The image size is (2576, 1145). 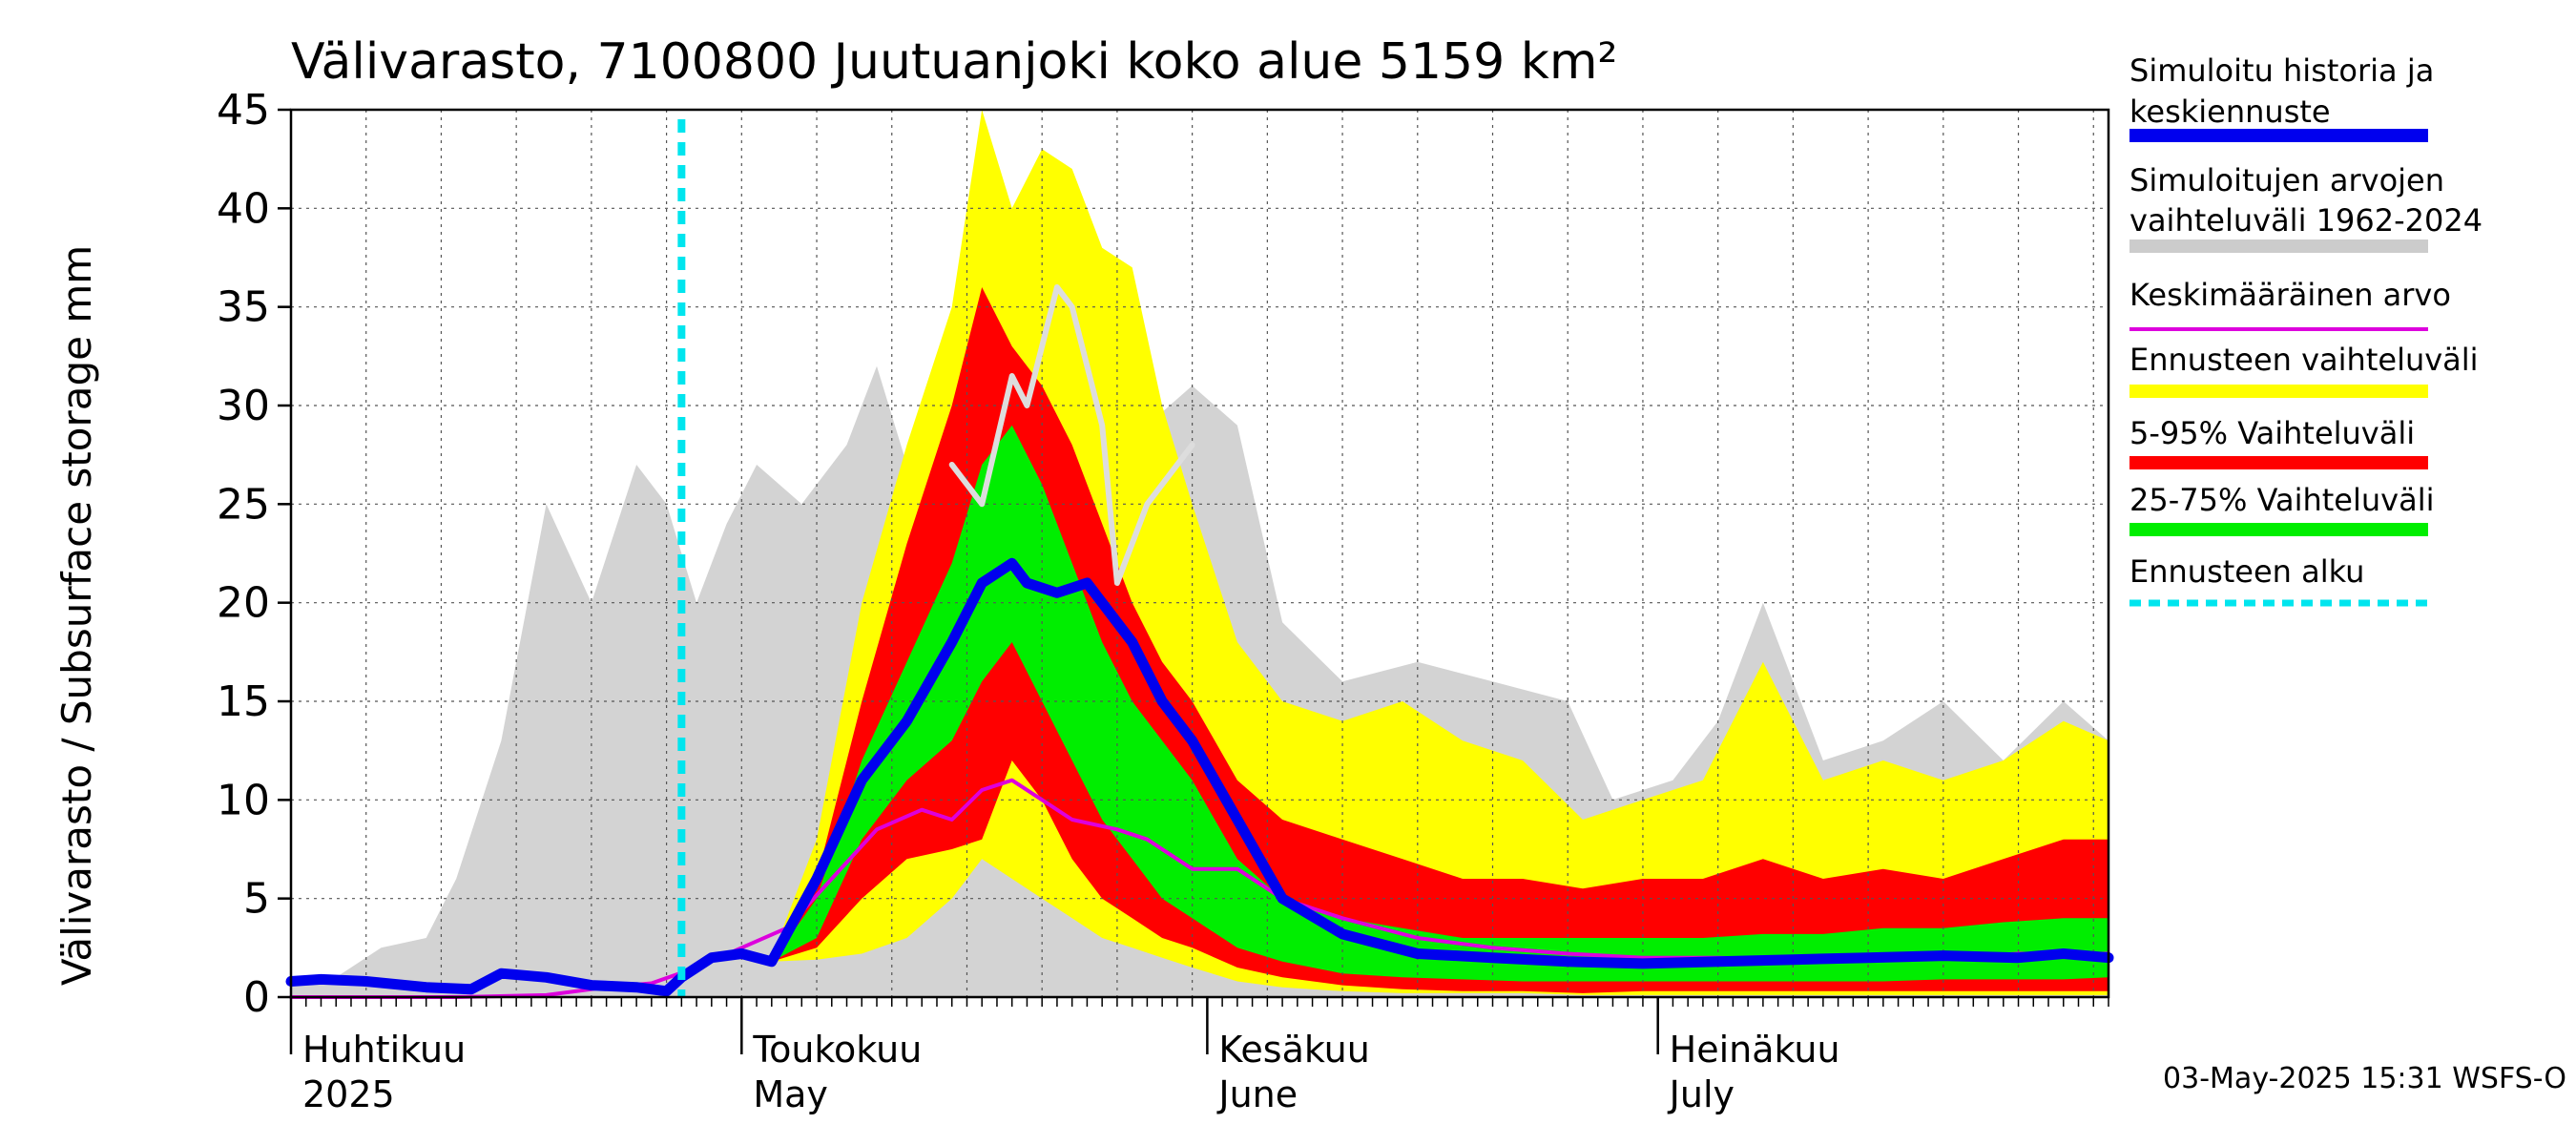 What do you see at coordinates (2306, 220) in the screenshot?
I see `legend-sublabel: vaihteluväli 1962-2024` at bounding box center [2306, 220].